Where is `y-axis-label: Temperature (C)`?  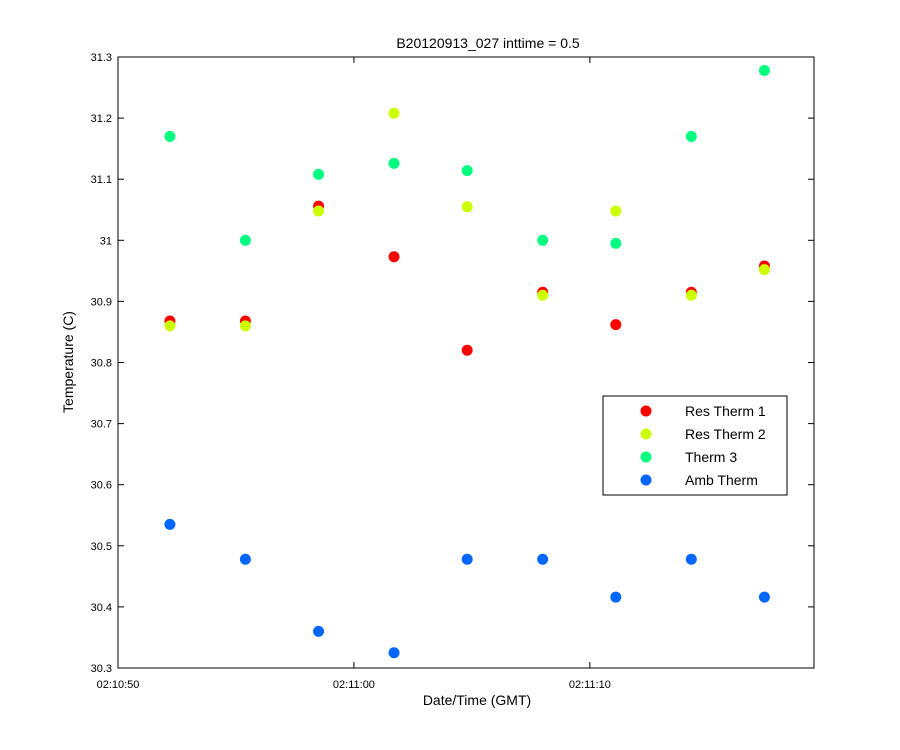
y-axis-label: Temperature (C) is located at coordinates (68, 362).